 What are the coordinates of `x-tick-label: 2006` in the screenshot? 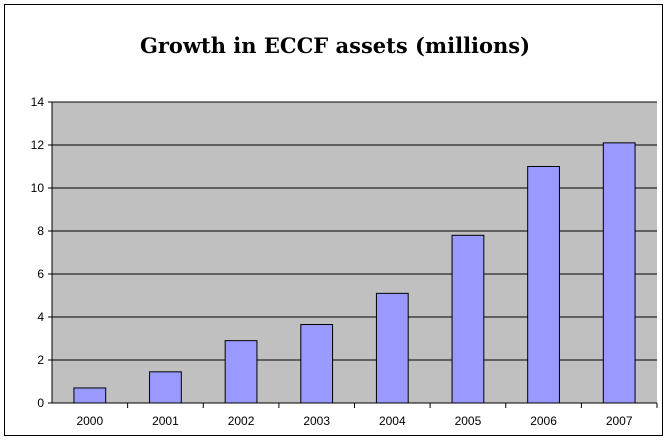 It's located at (543, 421).